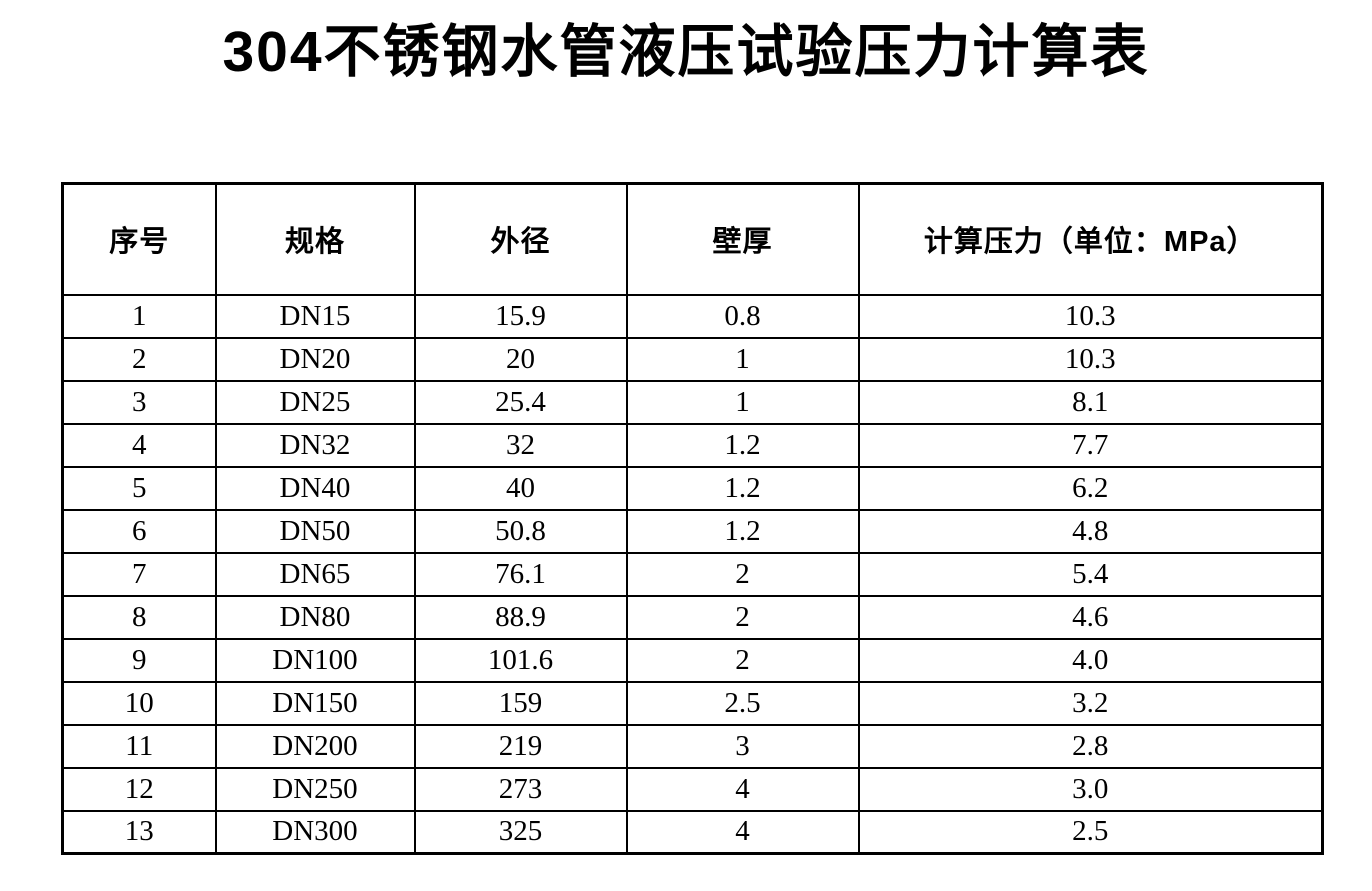  I want to click on table-row: 9 DN100 101.6 2 4.0, so click(692, 660).